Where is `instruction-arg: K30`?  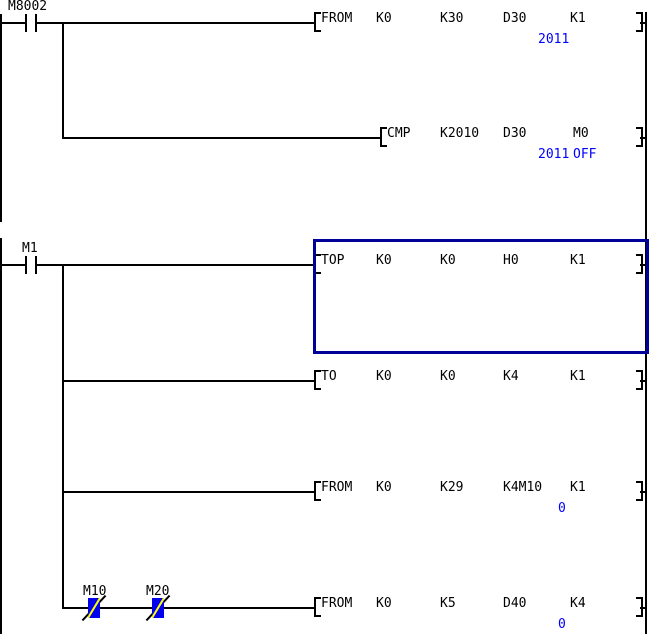 instruction-arg: K30 is located at coordinates (452, 18).